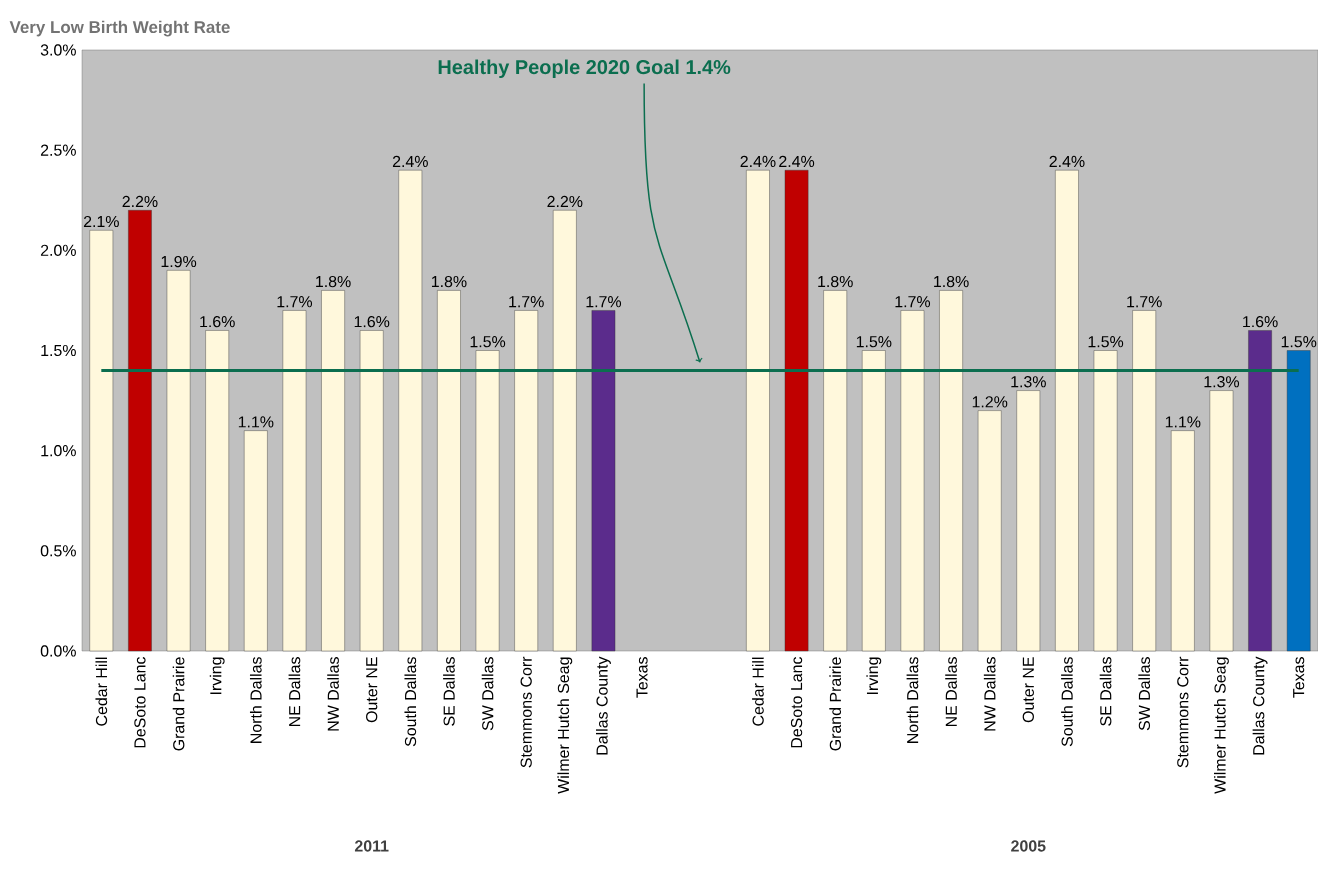  I want to click on y-tick-label: 1.0%, so click(58, 451).